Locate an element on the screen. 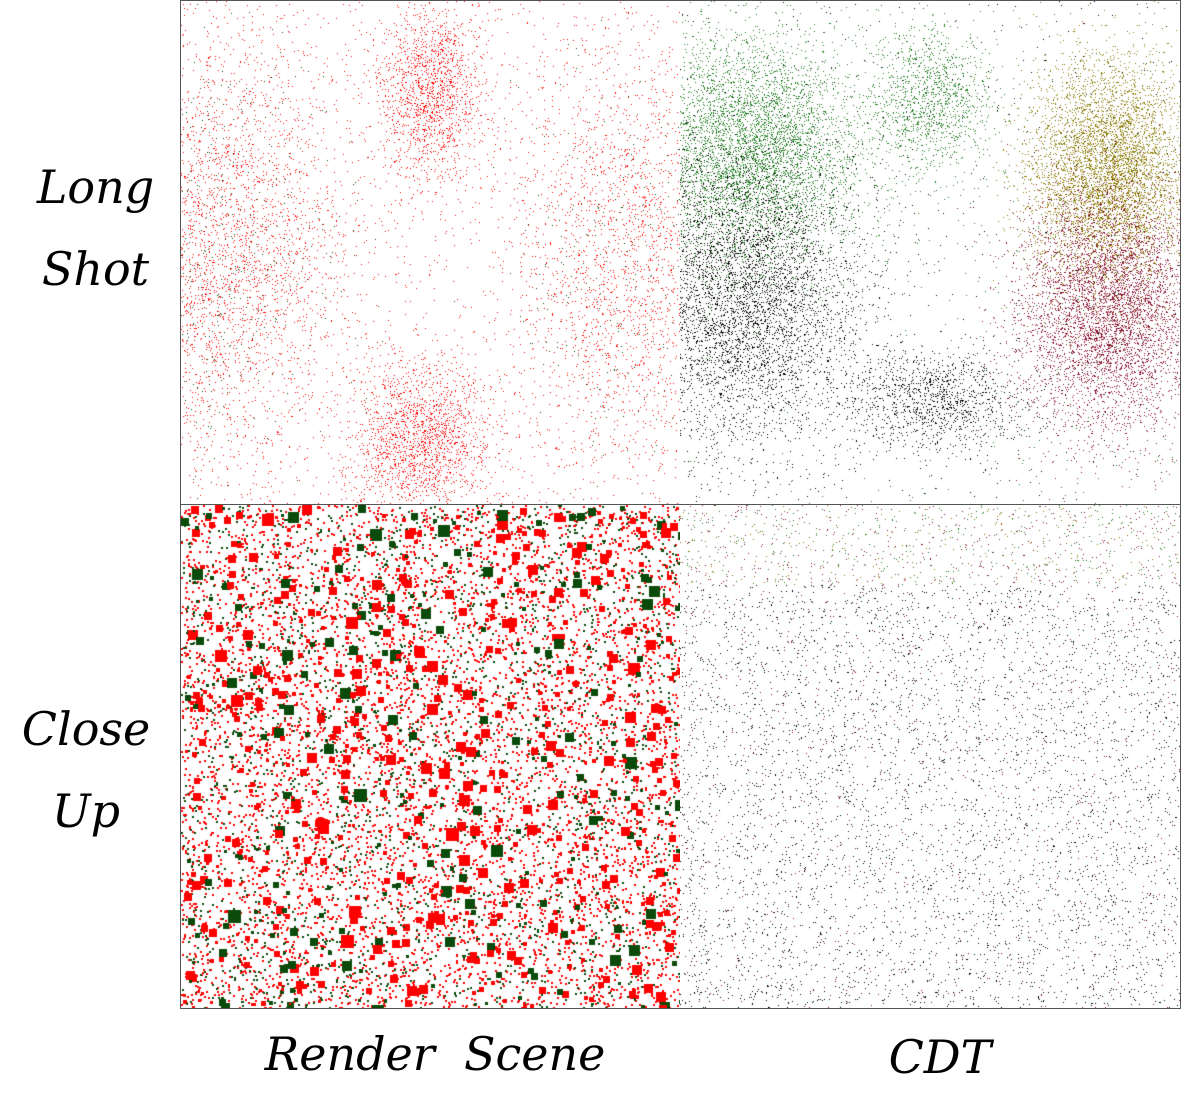 The image size is (1182, 1100). row-label-line2: Up is located at coordinates (86, 811).